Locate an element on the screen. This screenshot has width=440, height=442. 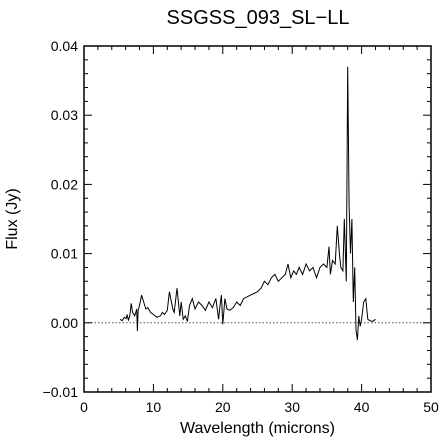
y-tick-label: 0.00 is located at coordinates (64, 323).